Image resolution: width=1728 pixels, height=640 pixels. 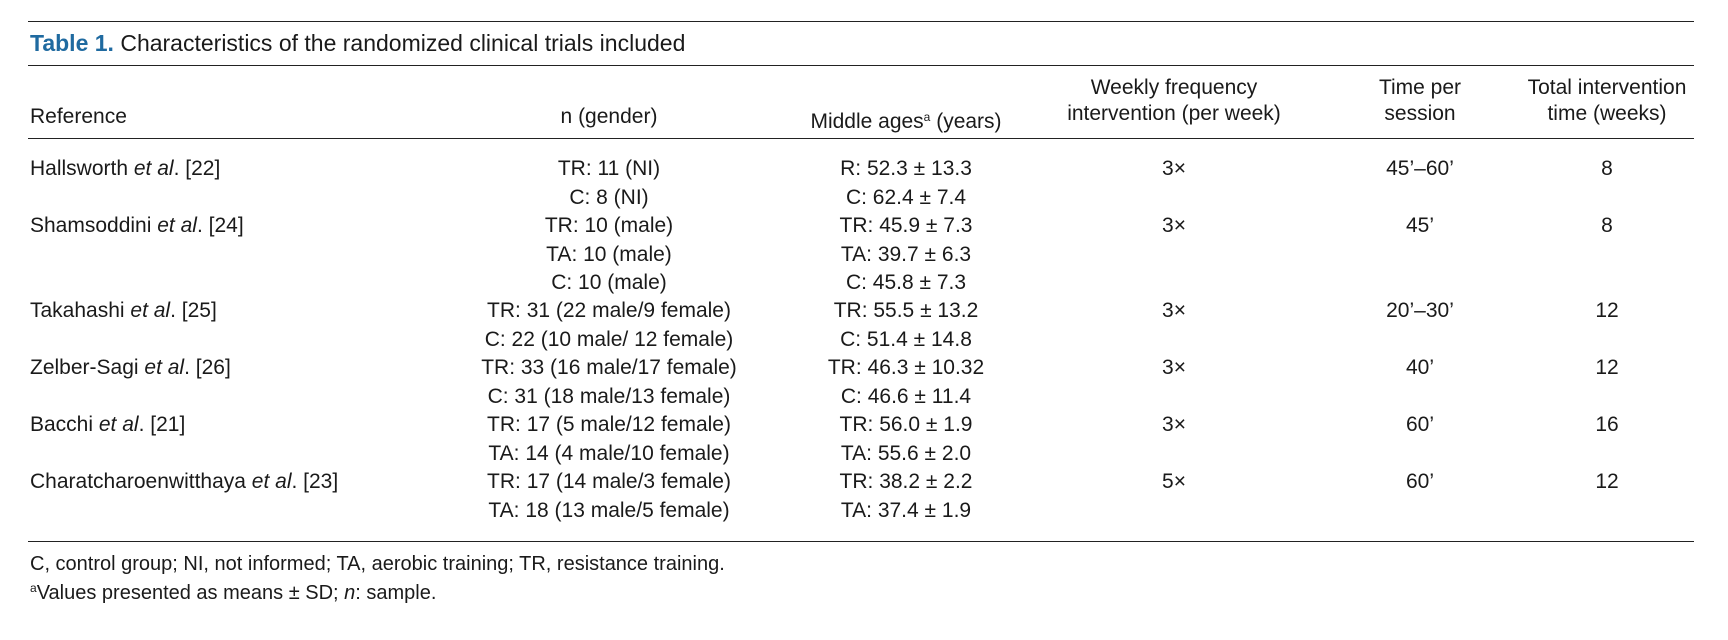 What do you see at coordinates (1174, 100) in the screenshot?
I see `header-weekly-frequency: Weekly frequency intervention (per week)` at bounding box center [1174, 100].